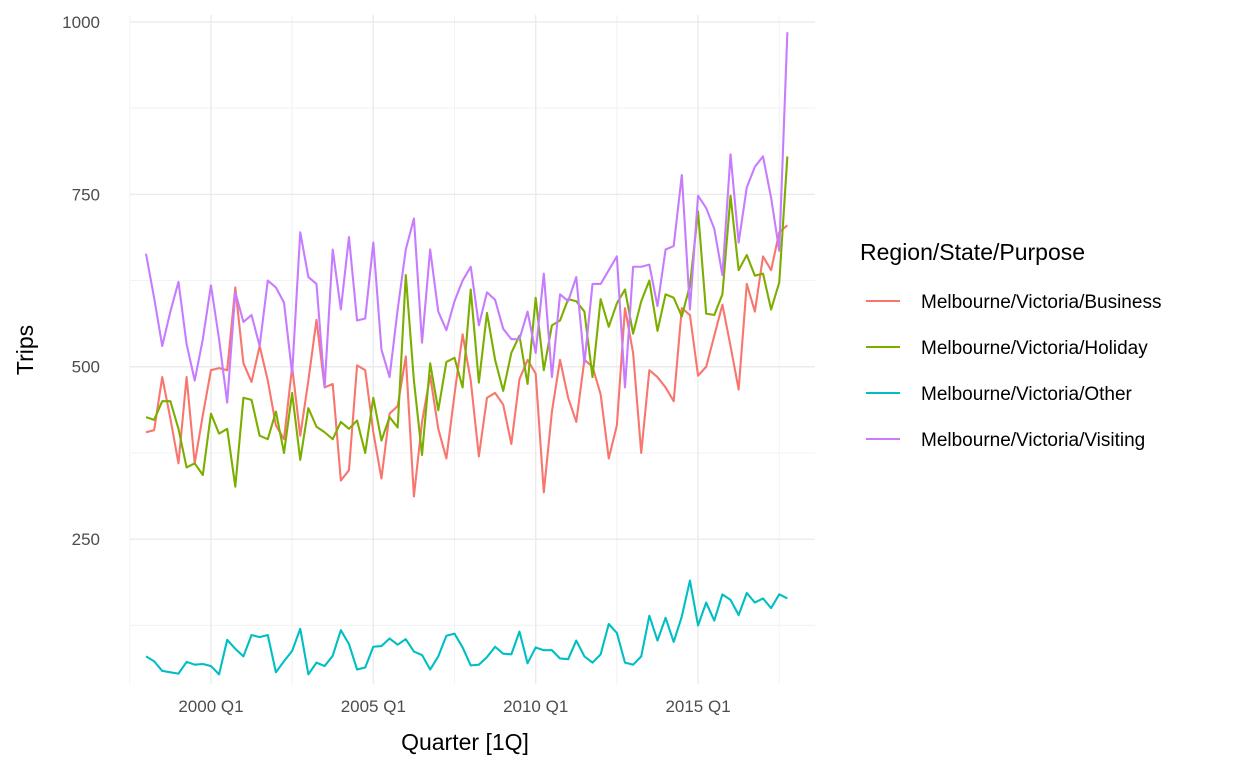 This screenshot has height=768, width=1248. I want to click on legend-label: Melbourne/Victoria/Business, so click(1041, 302).